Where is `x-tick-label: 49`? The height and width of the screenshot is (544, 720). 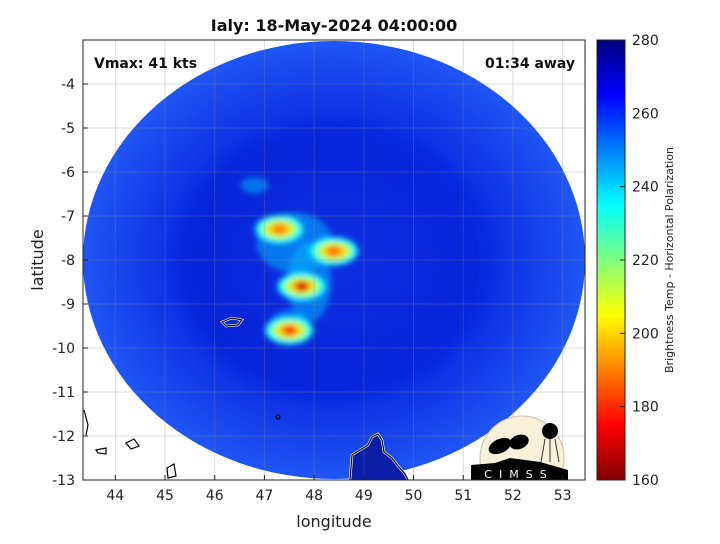
x-tick-label: 49 is located at coordinates (364, 496).